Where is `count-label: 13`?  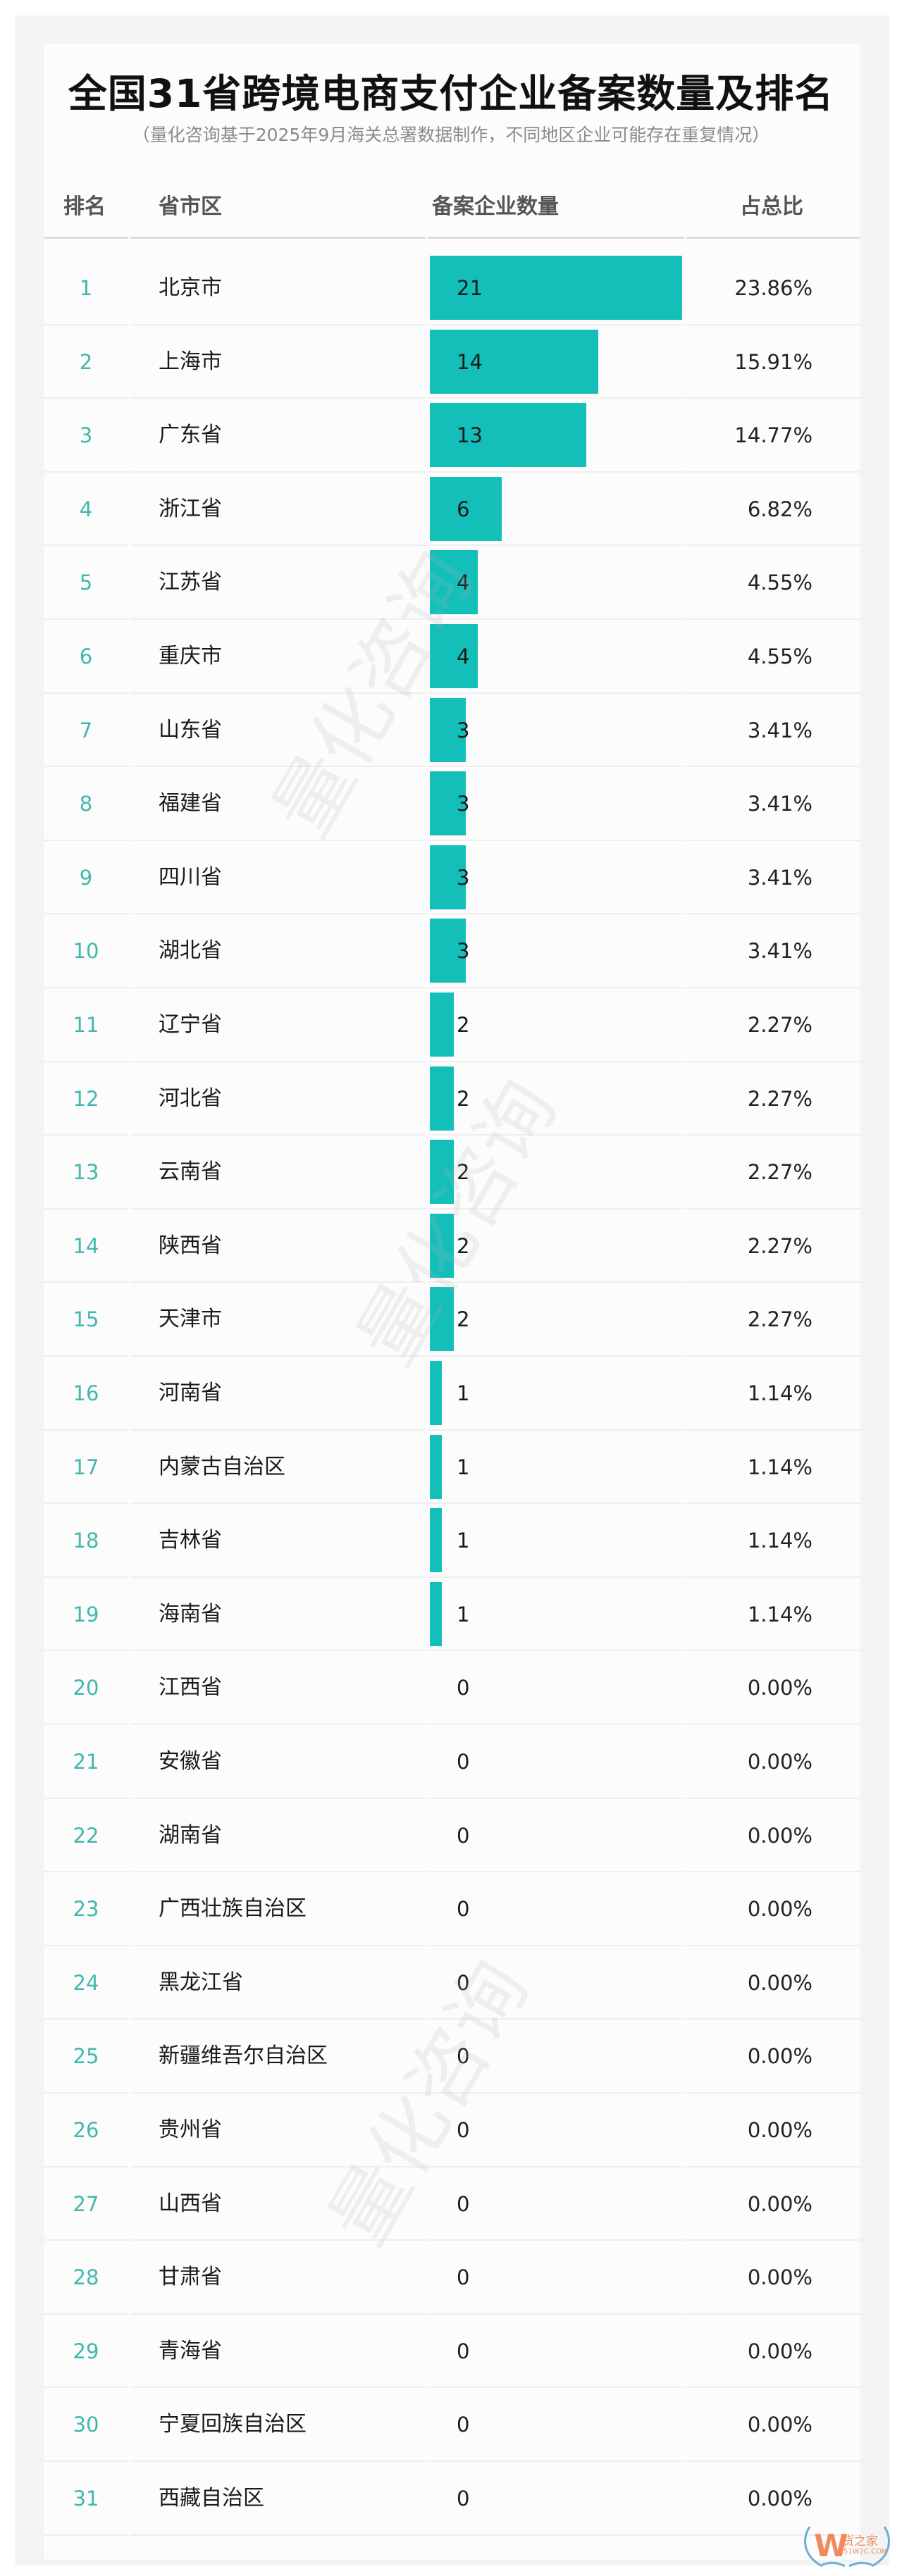
count-label: 13 is located at coordinates (470, 435).